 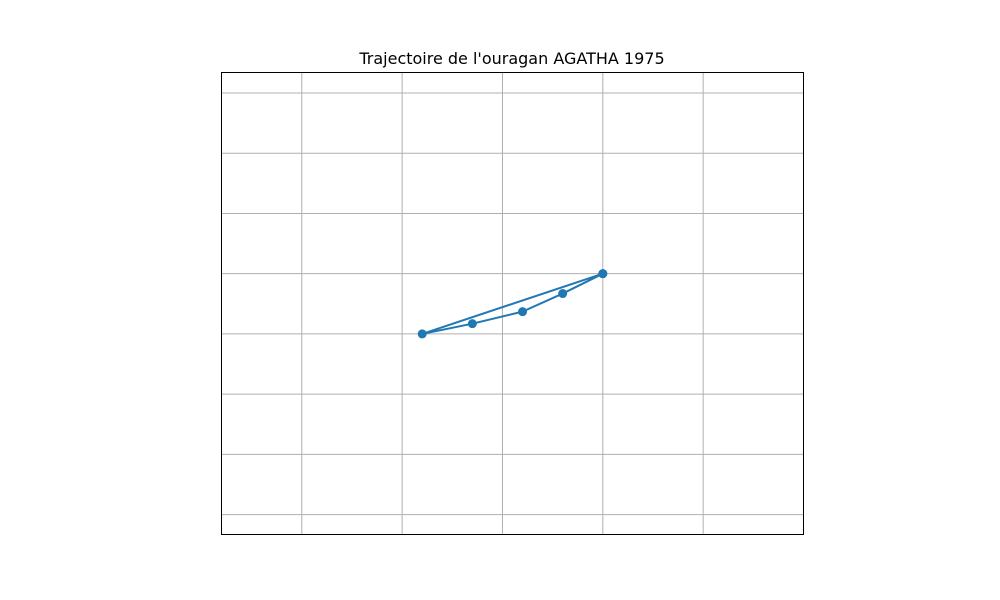 I want to click on series-layer, so click(x=512, y=304).